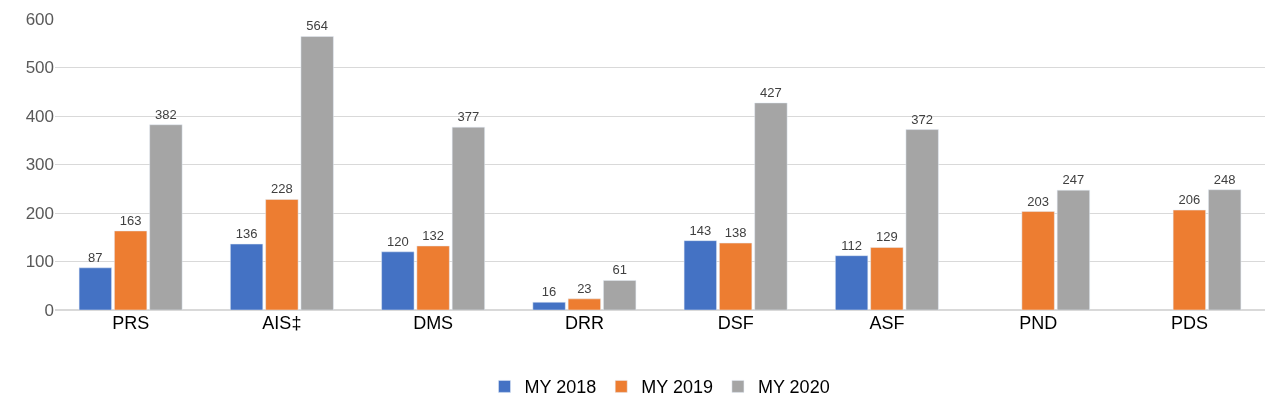 This screenshot has height=415, width=1285. Describe the element at coordinates (584, 288) in the screenshot. I see `data-label: 23` at that location.